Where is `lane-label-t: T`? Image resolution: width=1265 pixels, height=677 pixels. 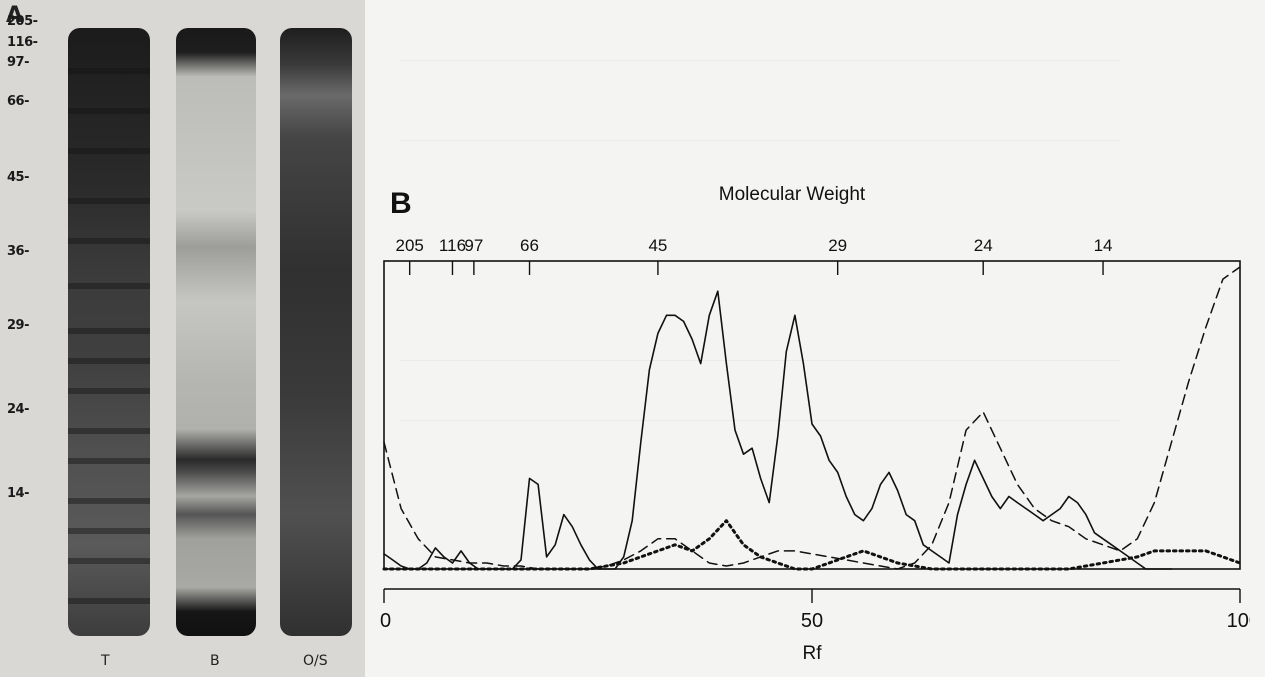
lane-label-t: T is located at coordinates (105, 661).